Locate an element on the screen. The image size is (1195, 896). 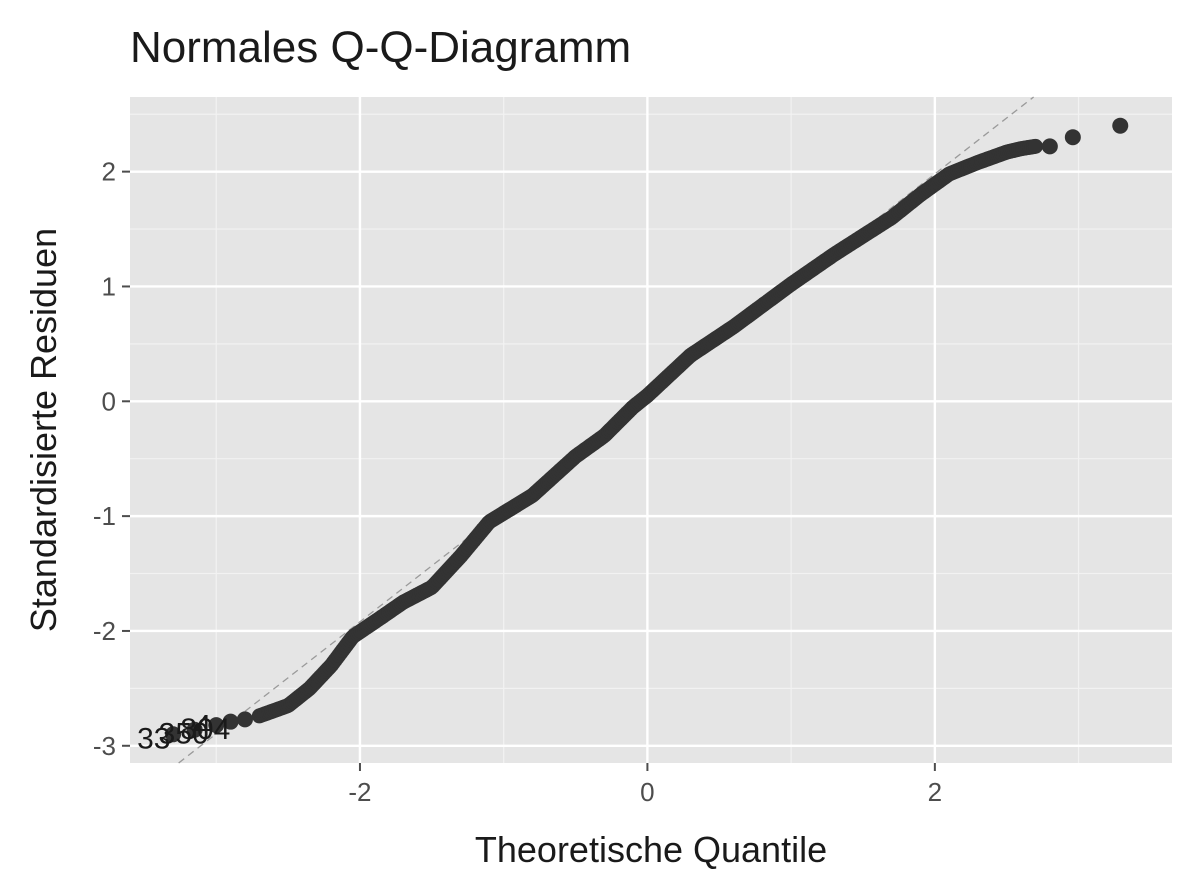
y-tick-label: 0 is located at coordinates (109, 401).